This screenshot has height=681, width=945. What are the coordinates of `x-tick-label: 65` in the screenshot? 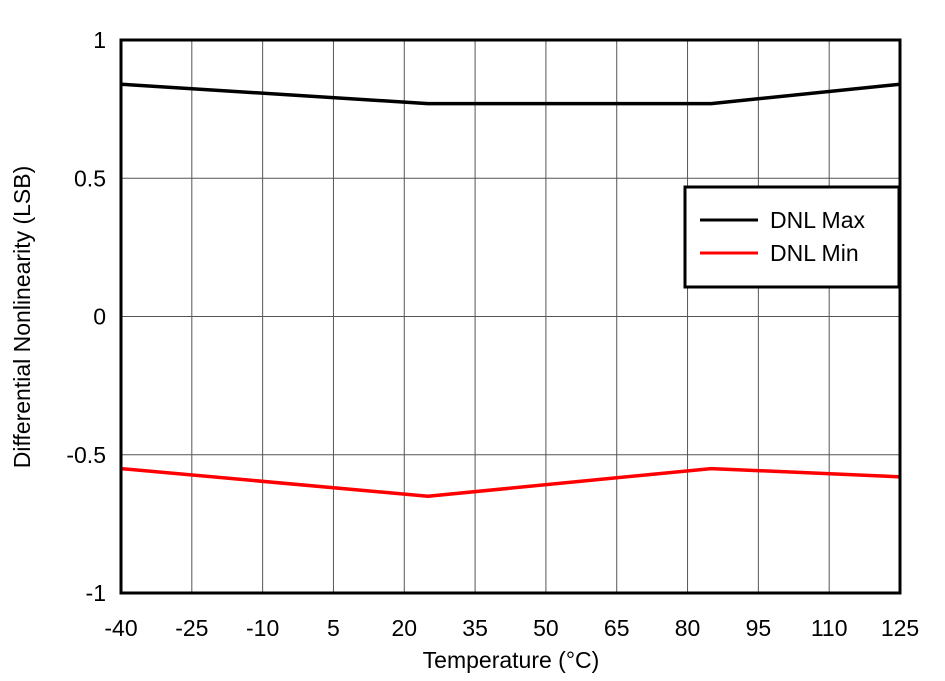 It's located at (617, 628).